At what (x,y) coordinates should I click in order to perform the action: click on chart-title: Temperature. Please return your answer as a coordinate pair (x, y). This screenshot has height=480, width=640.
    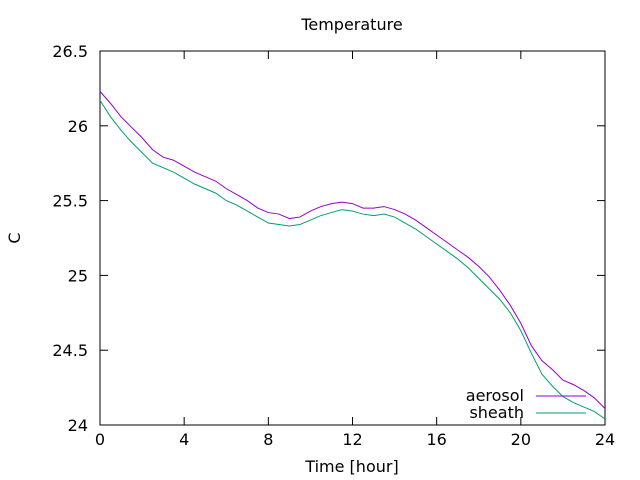
    Looking at the image, I should click on (351, 24).